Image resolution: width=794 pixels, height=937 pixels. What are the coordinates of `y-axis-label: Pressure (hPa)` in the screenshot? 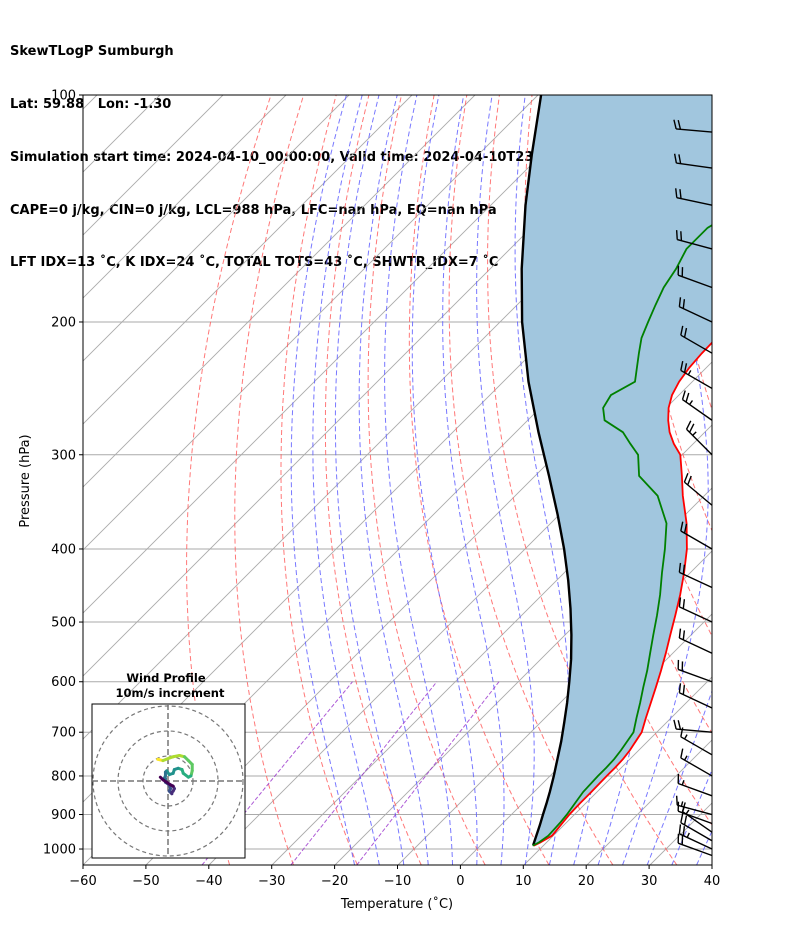 It's located at (25, 480).